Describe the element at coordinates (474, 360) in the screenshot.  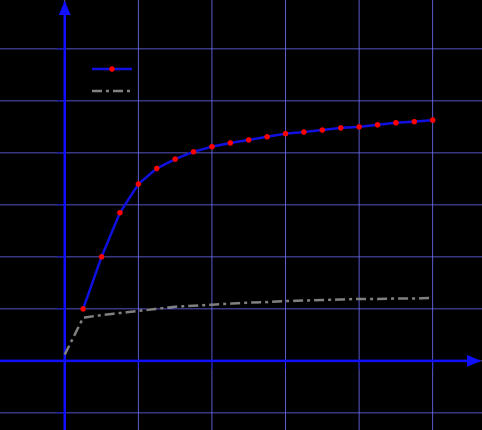
I see `x-axis-arrow` at that location.